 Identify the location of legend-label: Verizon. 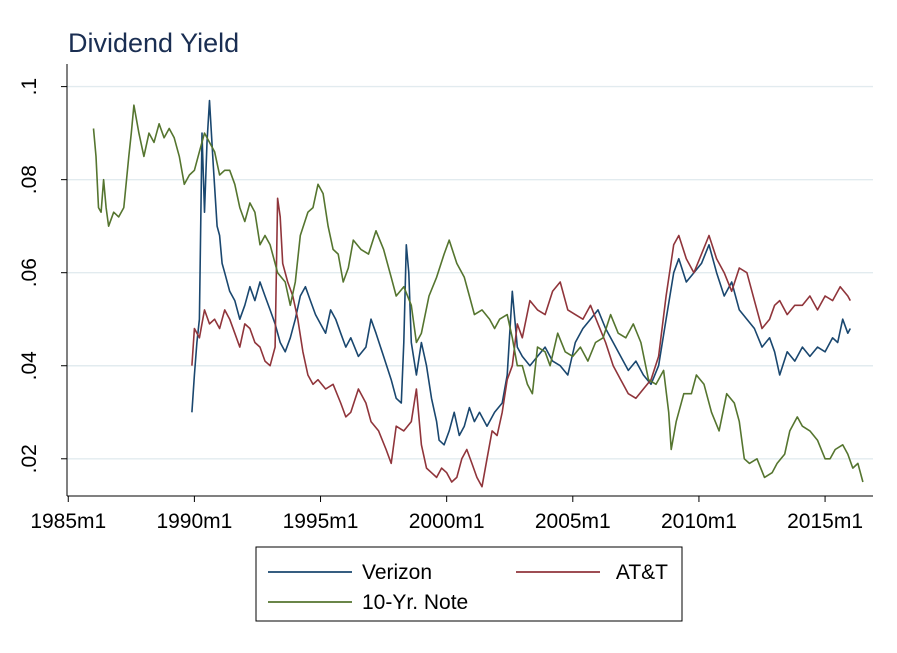
(397, 572).